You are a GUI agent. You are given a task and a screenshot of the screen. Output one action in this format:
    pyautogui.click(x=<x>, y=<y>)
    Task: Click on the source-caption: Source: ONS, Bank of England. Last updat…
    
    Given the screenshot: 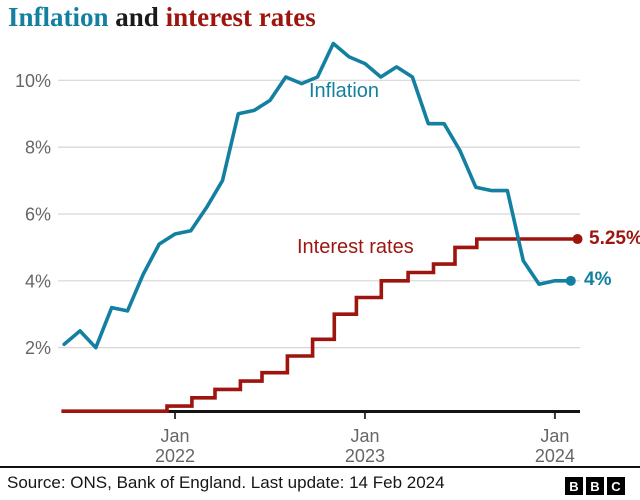 What is the action you would take?
    pyautogui.click(x=226, y=482)
    